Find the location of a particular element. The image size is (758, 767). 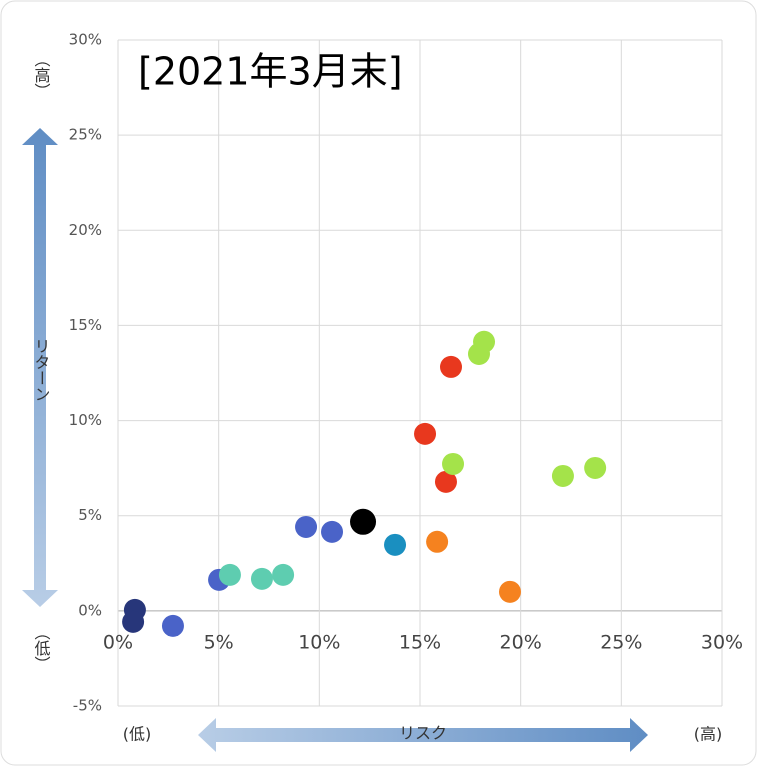

x-tick-label: 5% is located at coordinates (219, 642).